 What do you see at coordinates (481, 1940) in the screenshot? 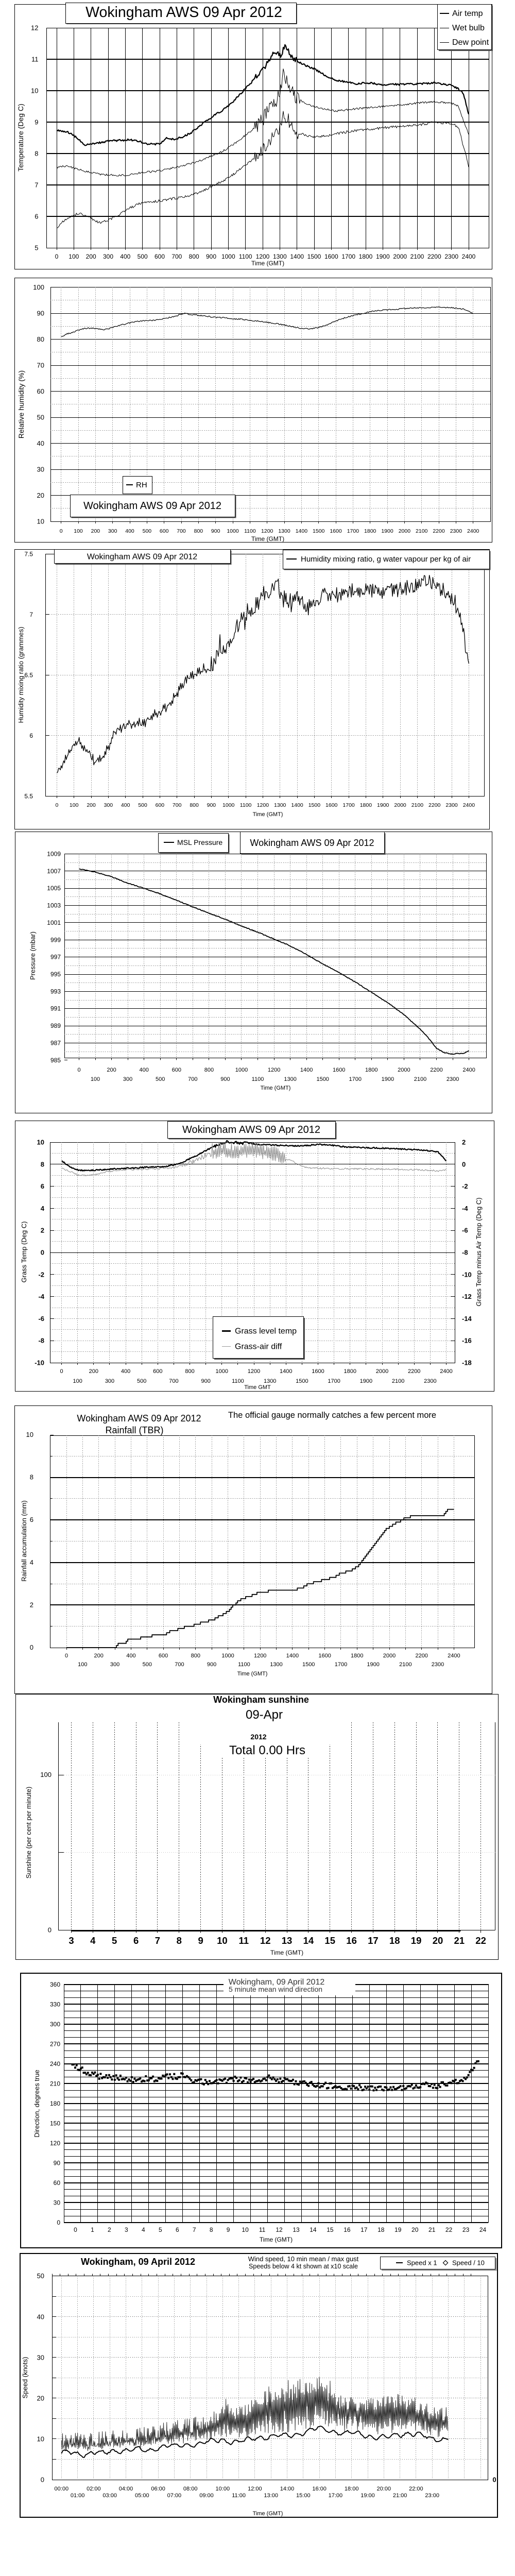
I see `svg-text: 22` at bounding box center [481, 1940].